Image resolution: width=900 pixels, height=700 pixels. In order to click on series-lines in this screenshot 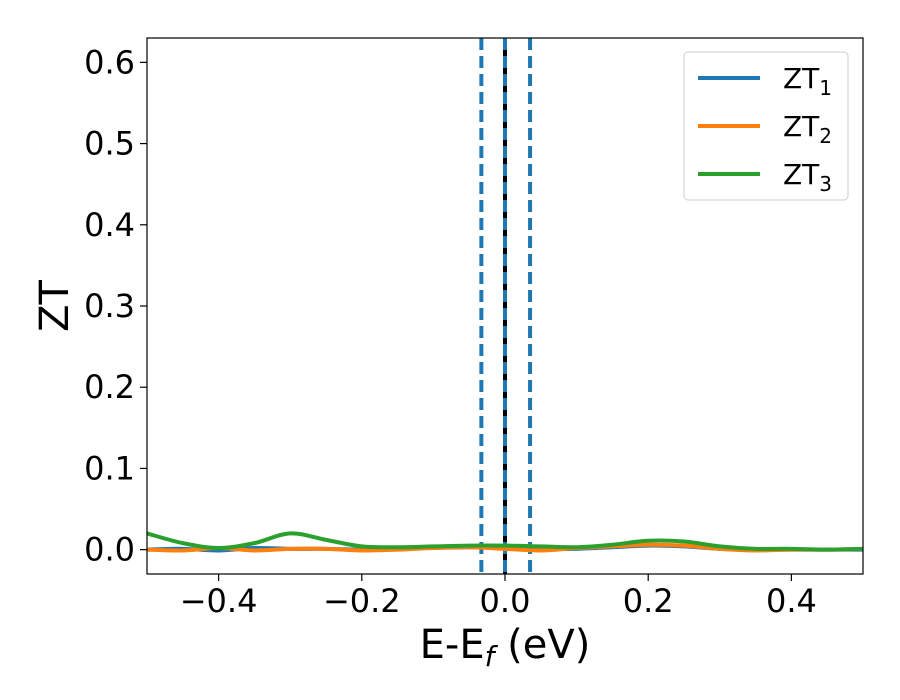, I will do `click(505, 542)`.